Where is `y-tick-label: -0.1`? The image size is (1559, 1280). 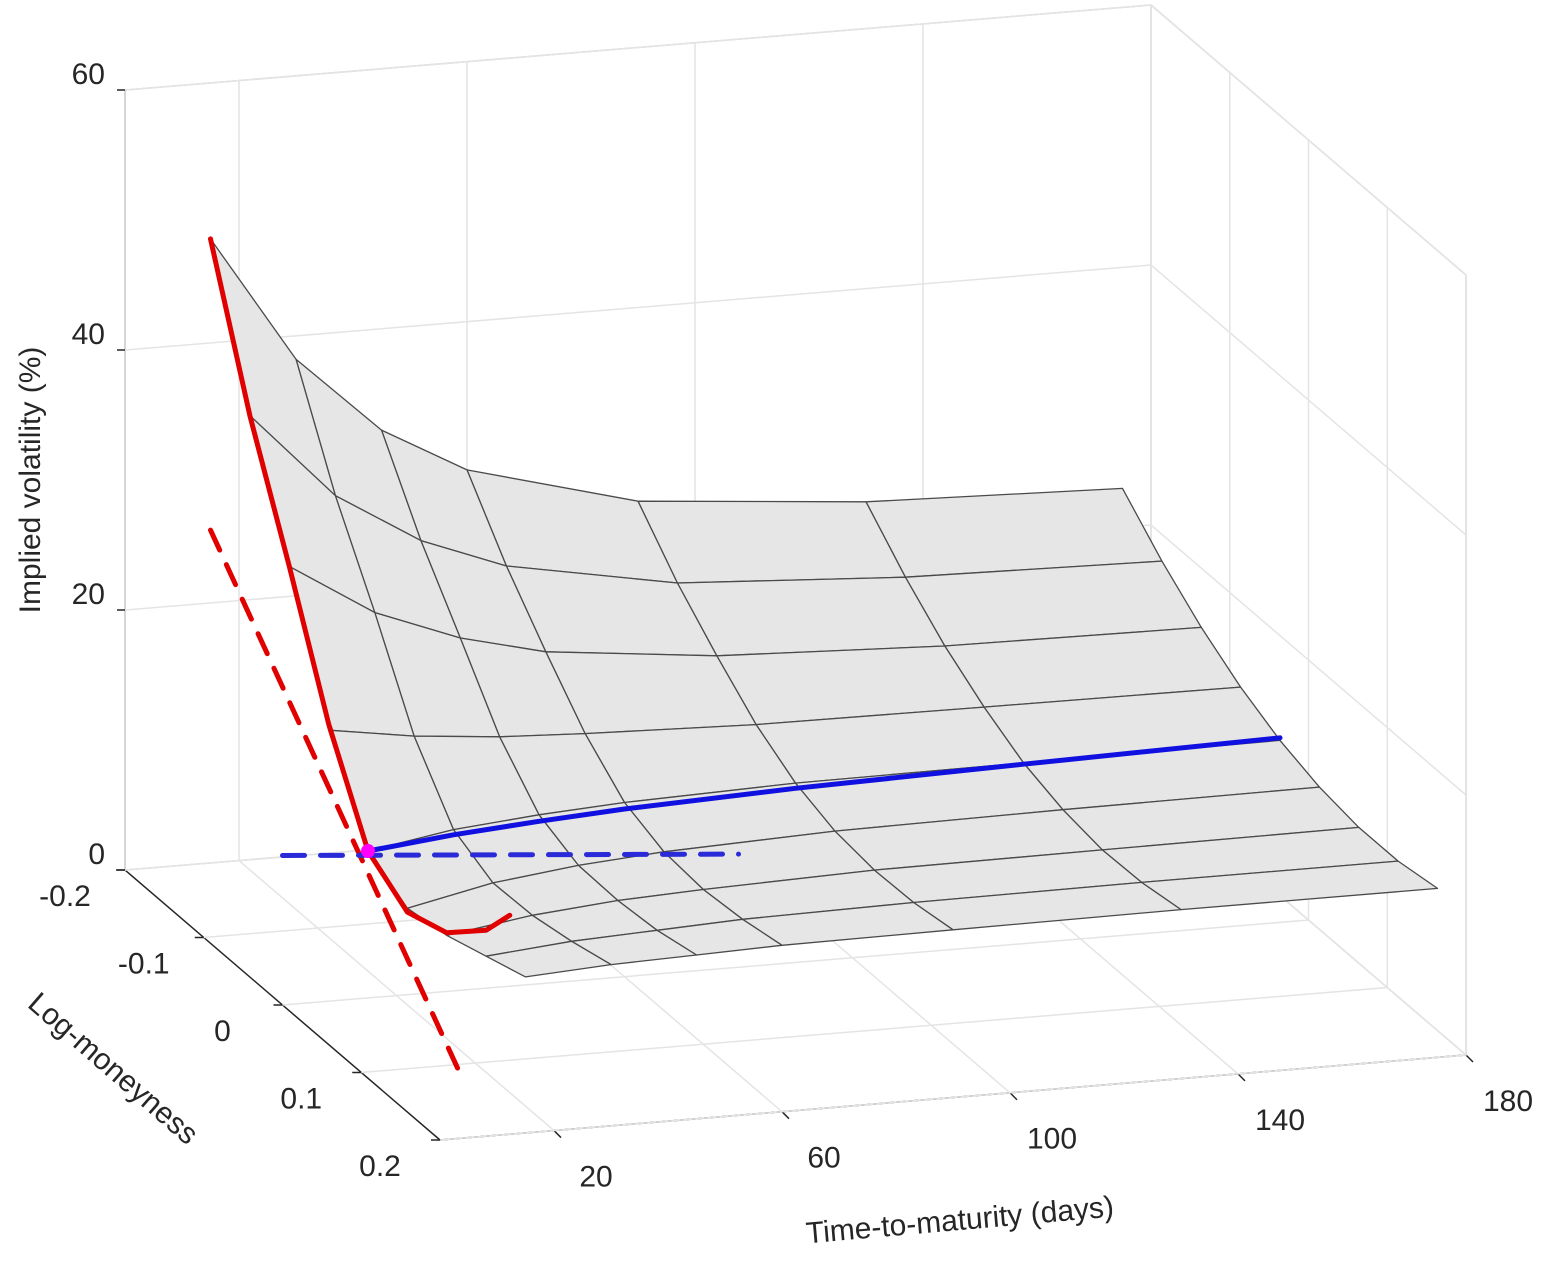 y-tick-label: -0.1 is located at coordinates (144, 963).